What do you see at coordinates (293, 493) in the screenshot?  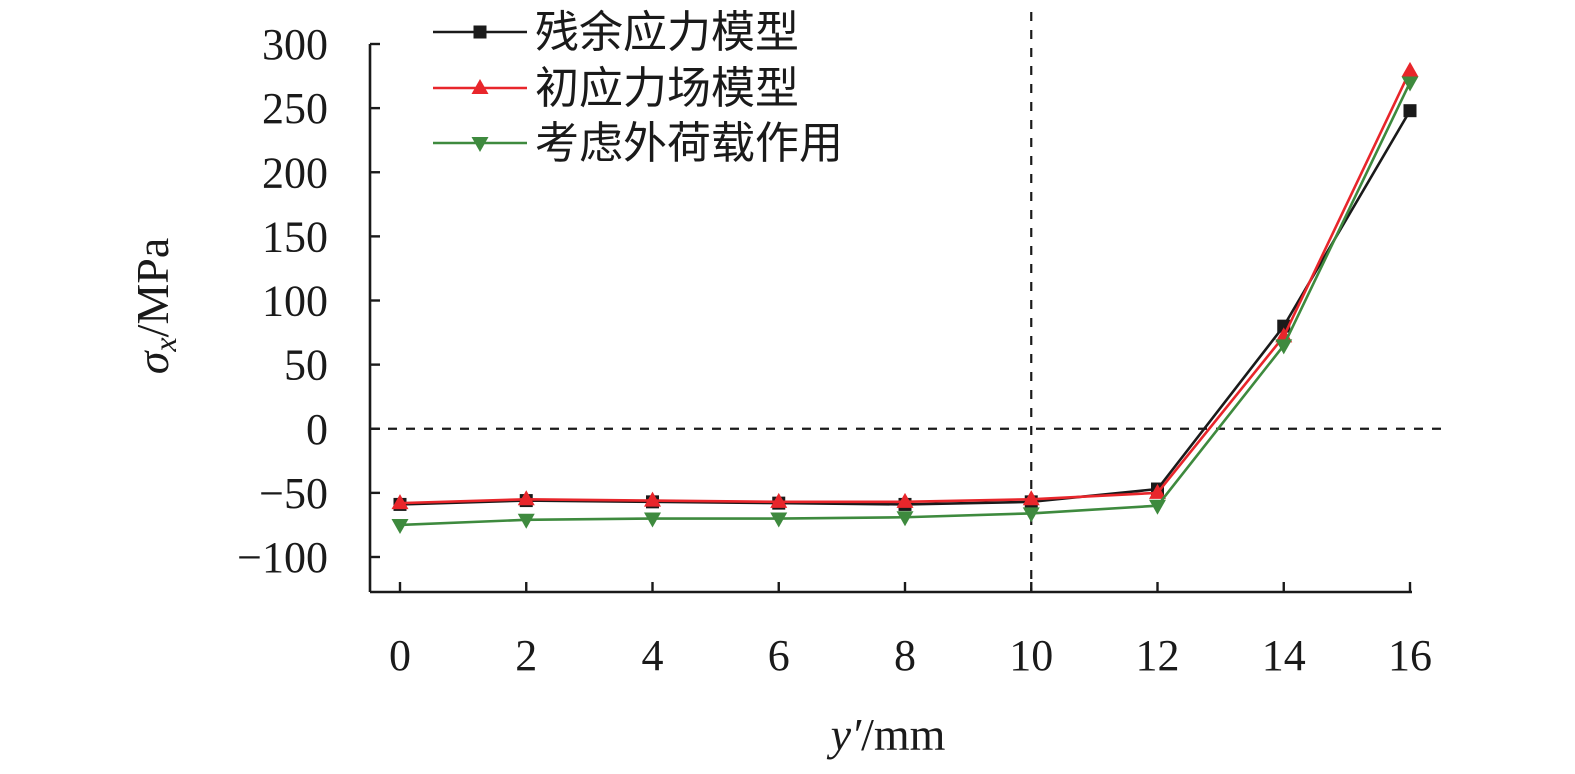 I see `y-tick-label: −50` at bounding box center [293, 493].